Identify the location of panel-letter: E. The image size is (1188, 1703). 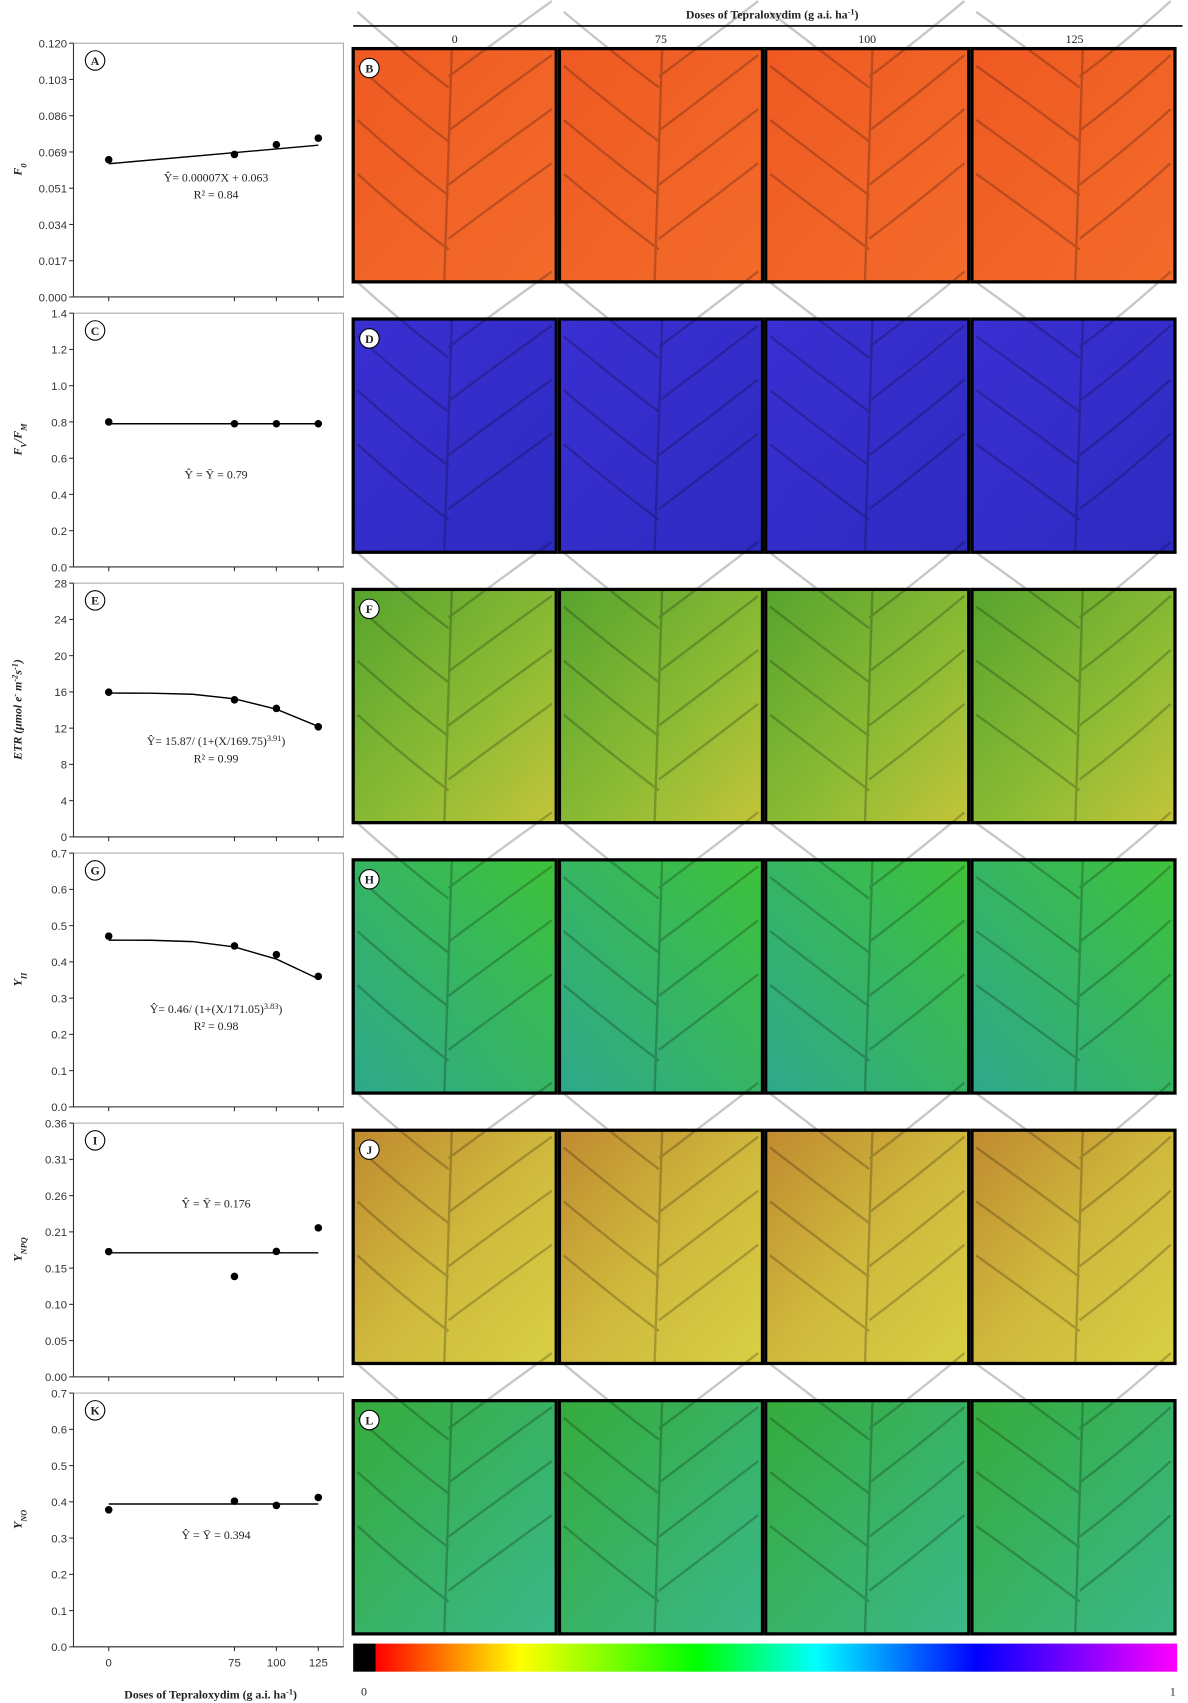
(95, 601).